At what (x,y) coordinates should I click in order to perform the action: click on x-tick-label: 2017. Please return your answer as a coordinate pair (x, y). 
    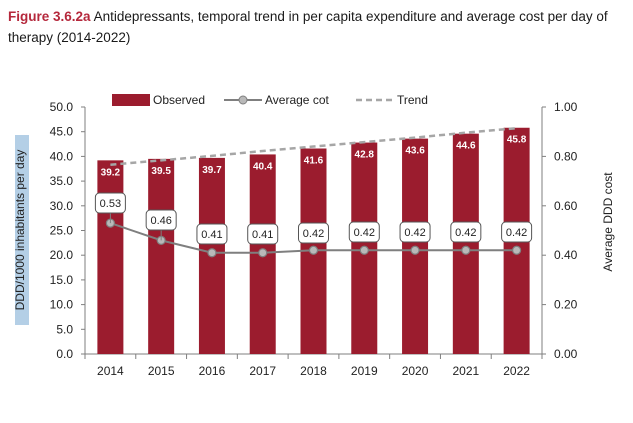
    Looking at the image, I should click on (262, 371).